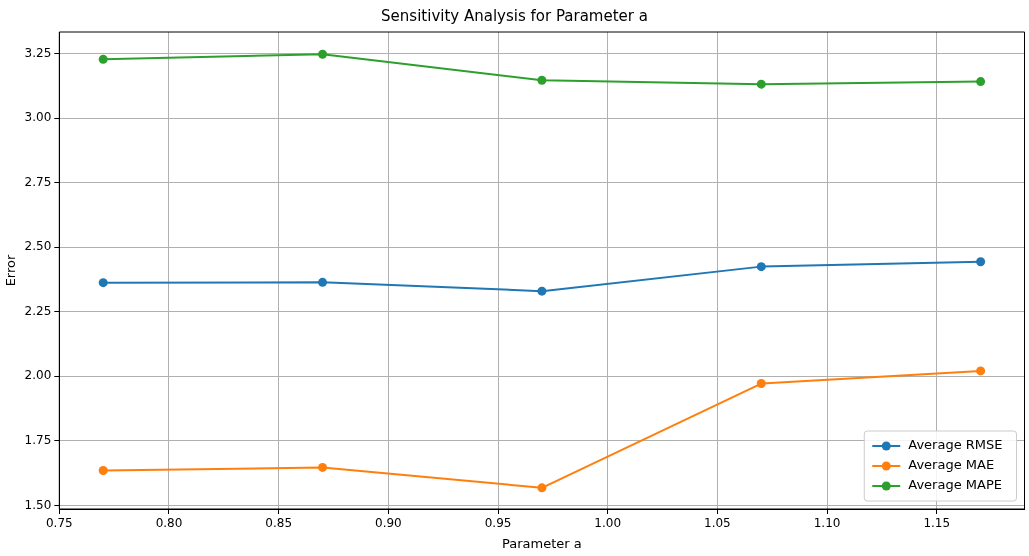 The width and height of the screenshot is (1029, 556). What do you see at coordinates (169, 523) in the screenshot?
I see `x-tick-label: 0.80` at bounding box center [169, 523].